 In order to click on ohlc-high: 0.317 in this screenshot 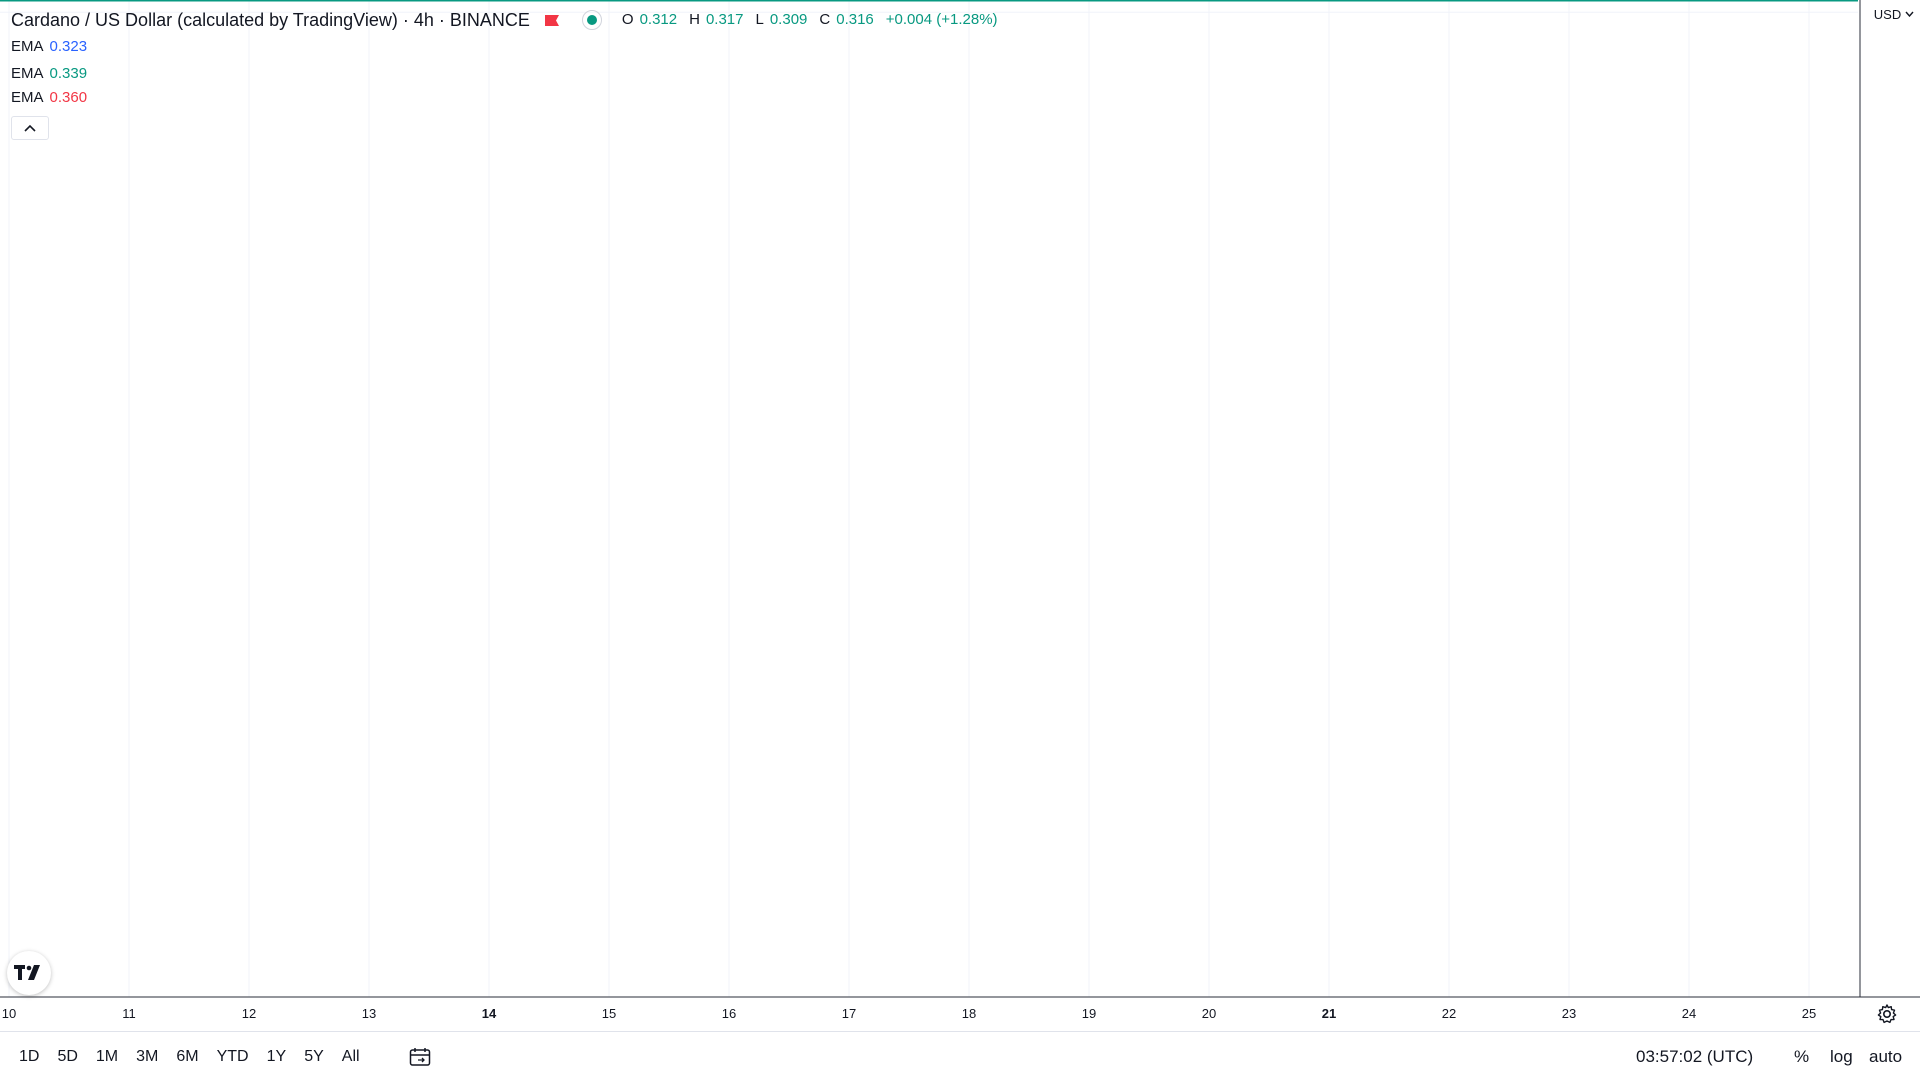, I will do `click(724, 19)`.